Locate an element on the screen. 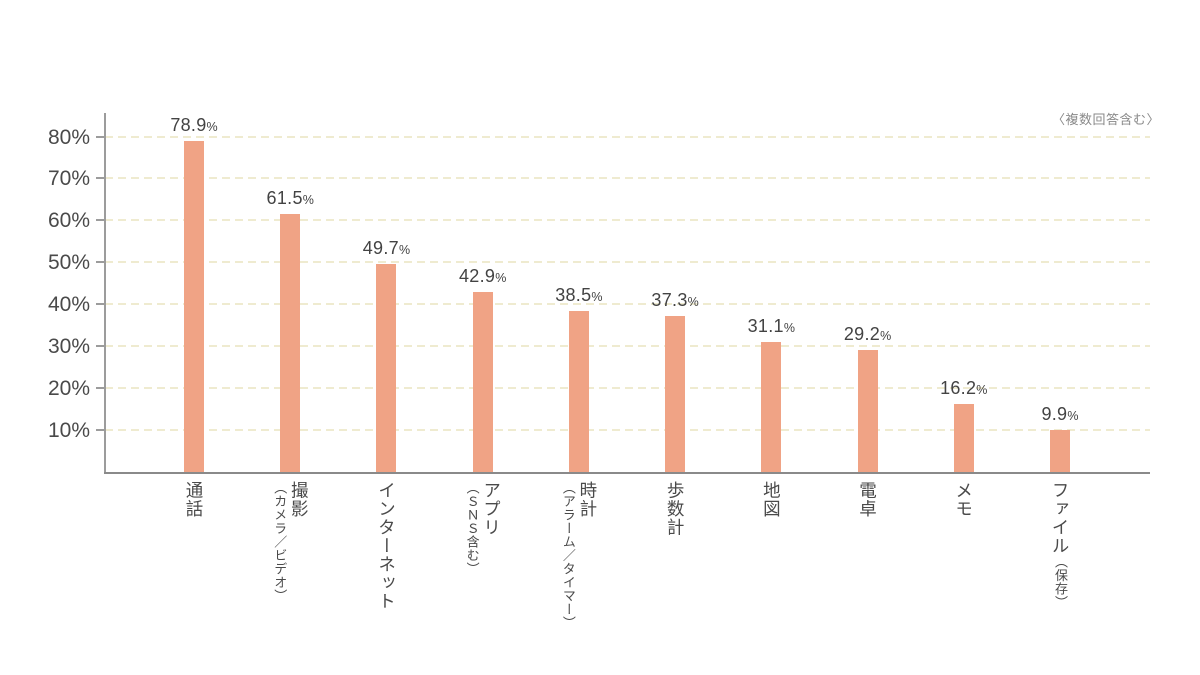 The height and width of the screenshot is (675, 1200). bar-value-label: 16.2% is located at coordinates (964, 388).